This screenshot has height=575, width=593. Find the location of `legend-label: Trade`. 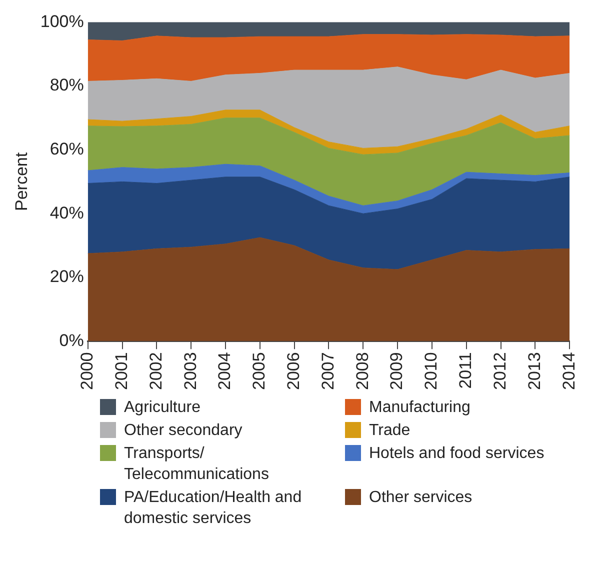

legend-label: Trade is located at coordinates (389, 431).